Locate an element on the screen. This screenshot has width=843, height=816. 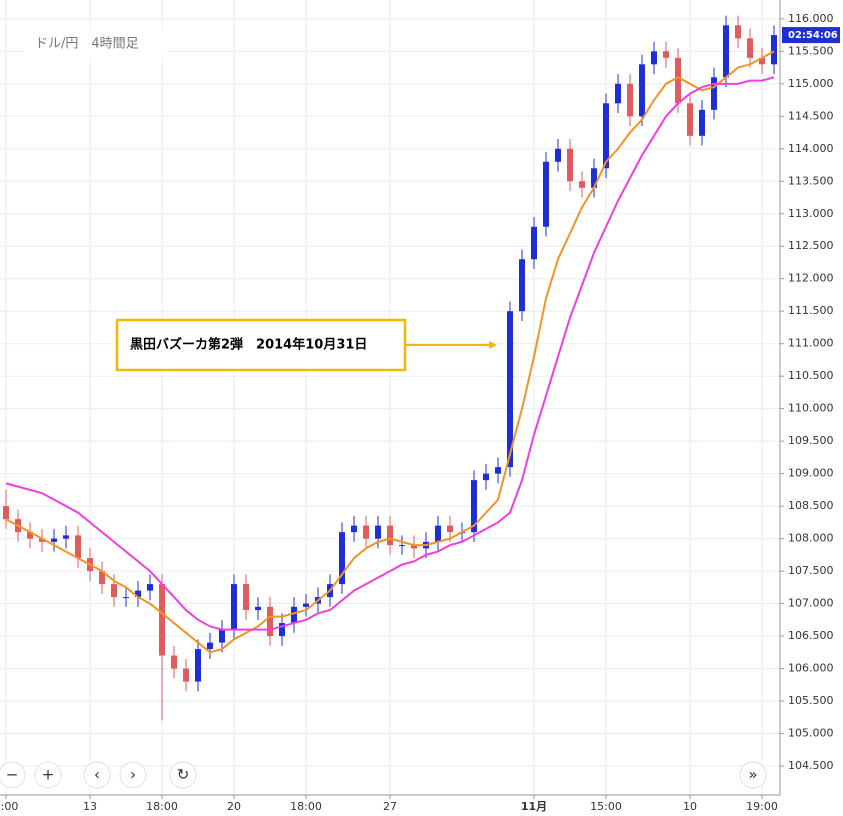
annotation-box is located at coordinates (261, 345).